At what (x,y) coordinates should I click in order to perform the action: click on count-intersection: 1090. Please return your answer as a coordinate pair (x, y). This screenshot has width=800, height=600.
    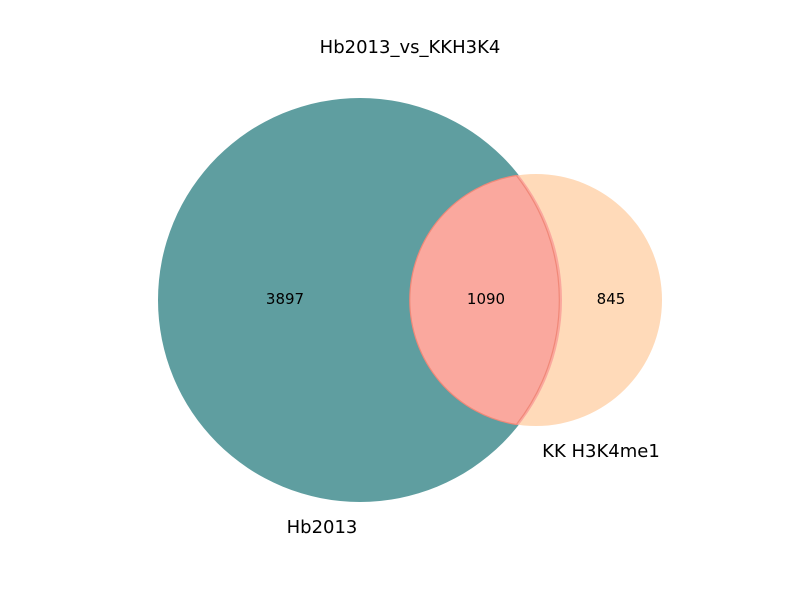
    Looking at the image, I should click on (486, 299).